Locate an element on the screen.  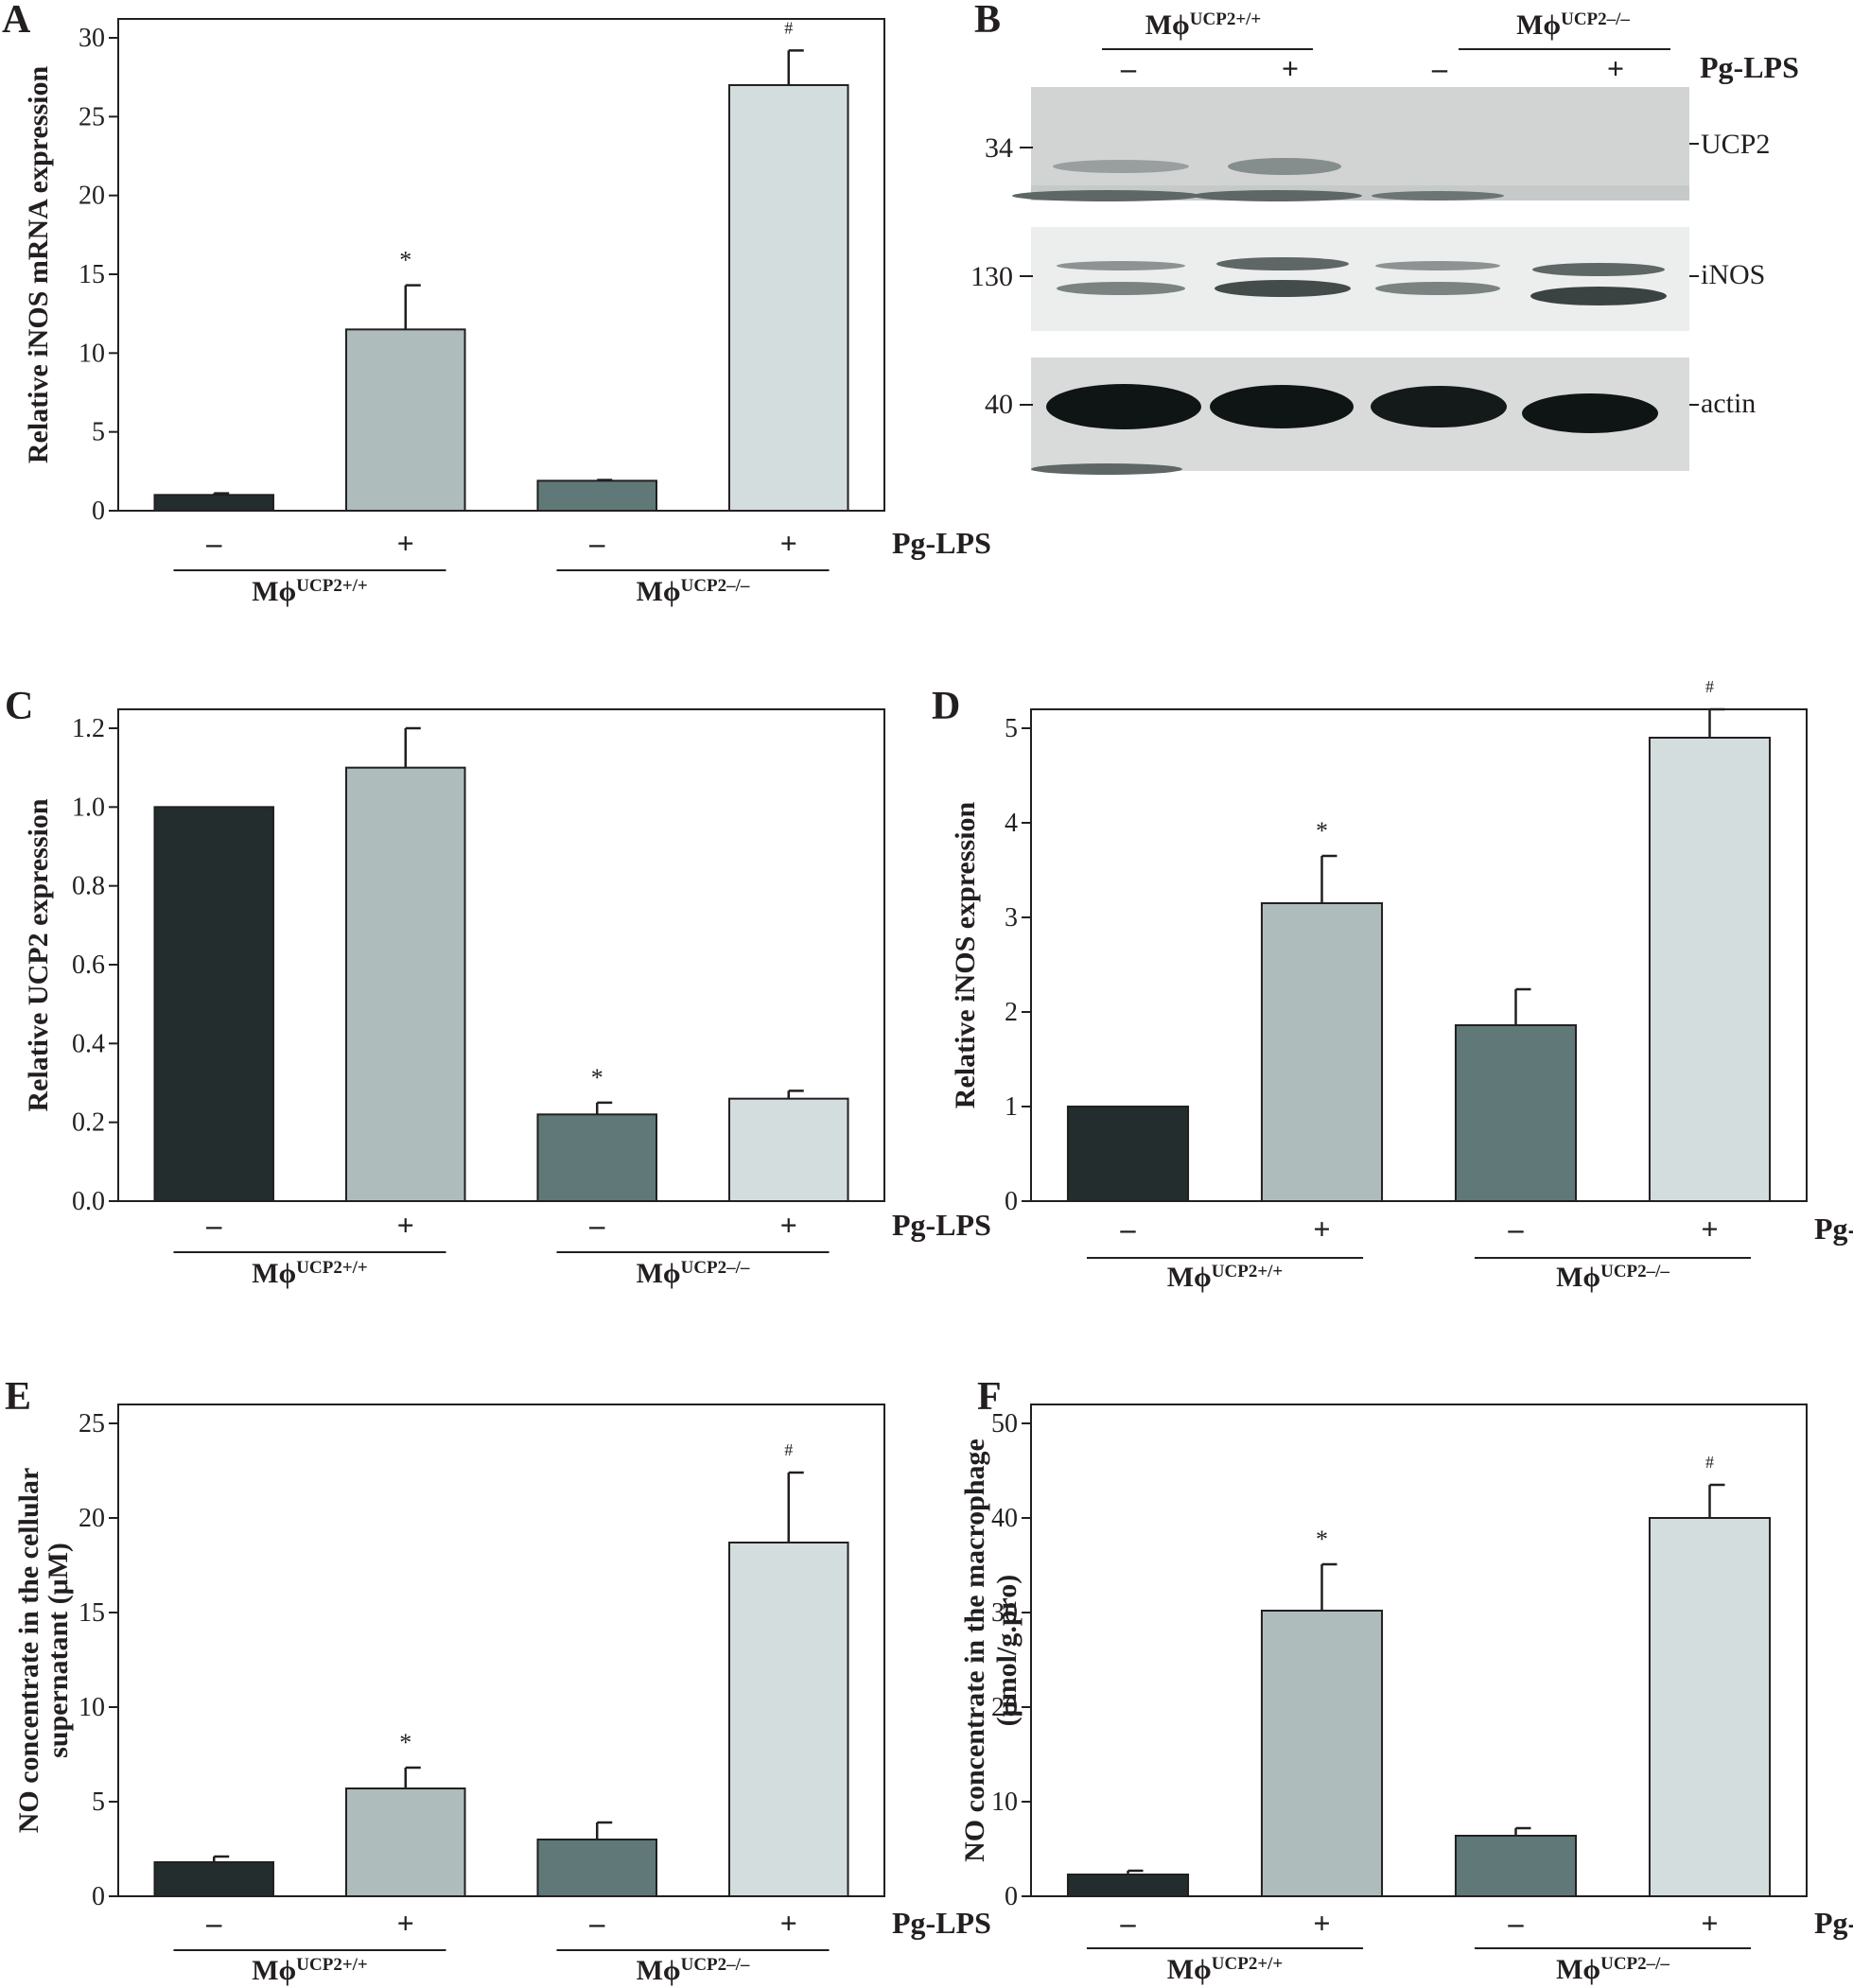
panel-a-sign-1: – is located at coordinates (213, 543).